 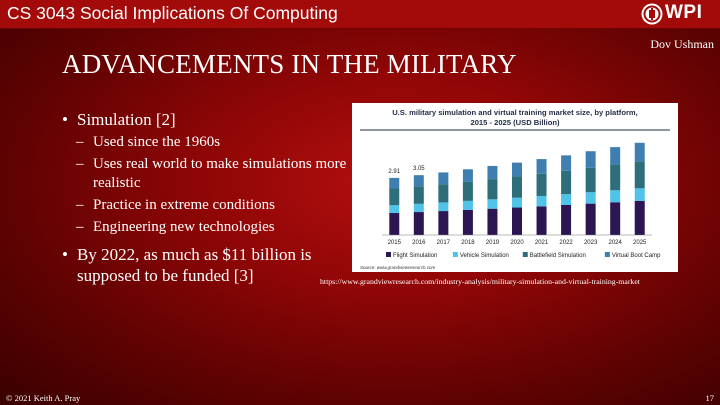 I want to click on data-label: 2.91, so click(x=394, y=172).